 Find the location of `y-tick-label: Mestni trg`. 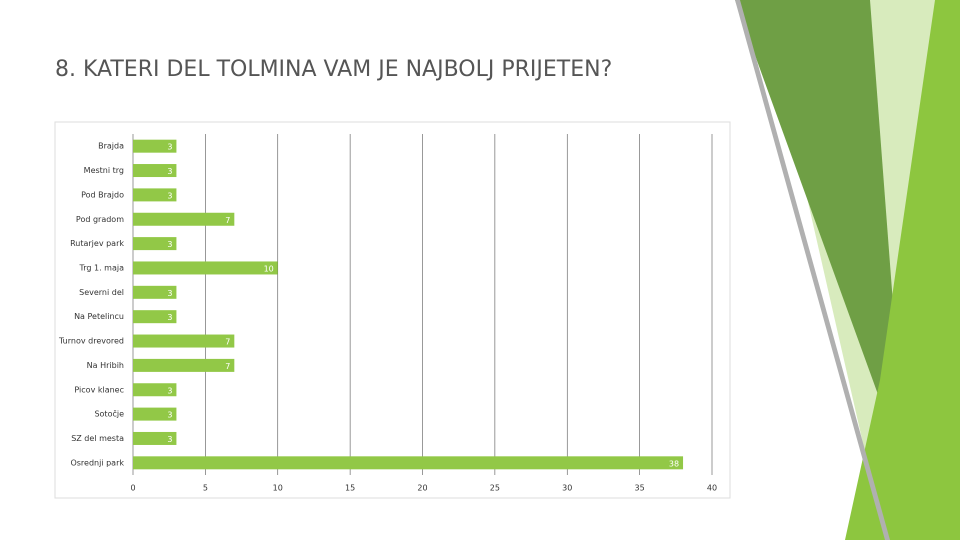

y-tick-label: Mestni trg is located at coordinates (104, 170).